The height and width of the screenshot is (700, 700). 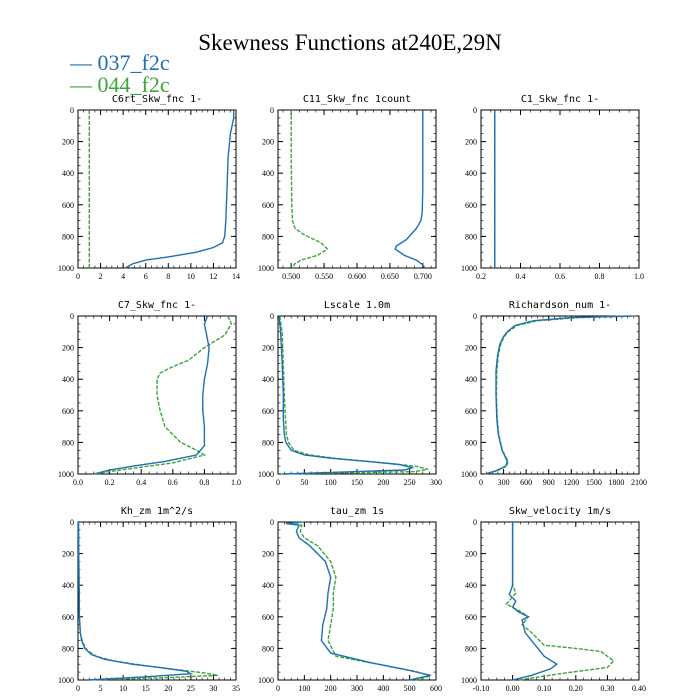 What do you see at coordinates (157, 99) in the screenshot?
I see `panel-title: C6rt_Skw_fnc 1-` at bounding box center [157, 99].